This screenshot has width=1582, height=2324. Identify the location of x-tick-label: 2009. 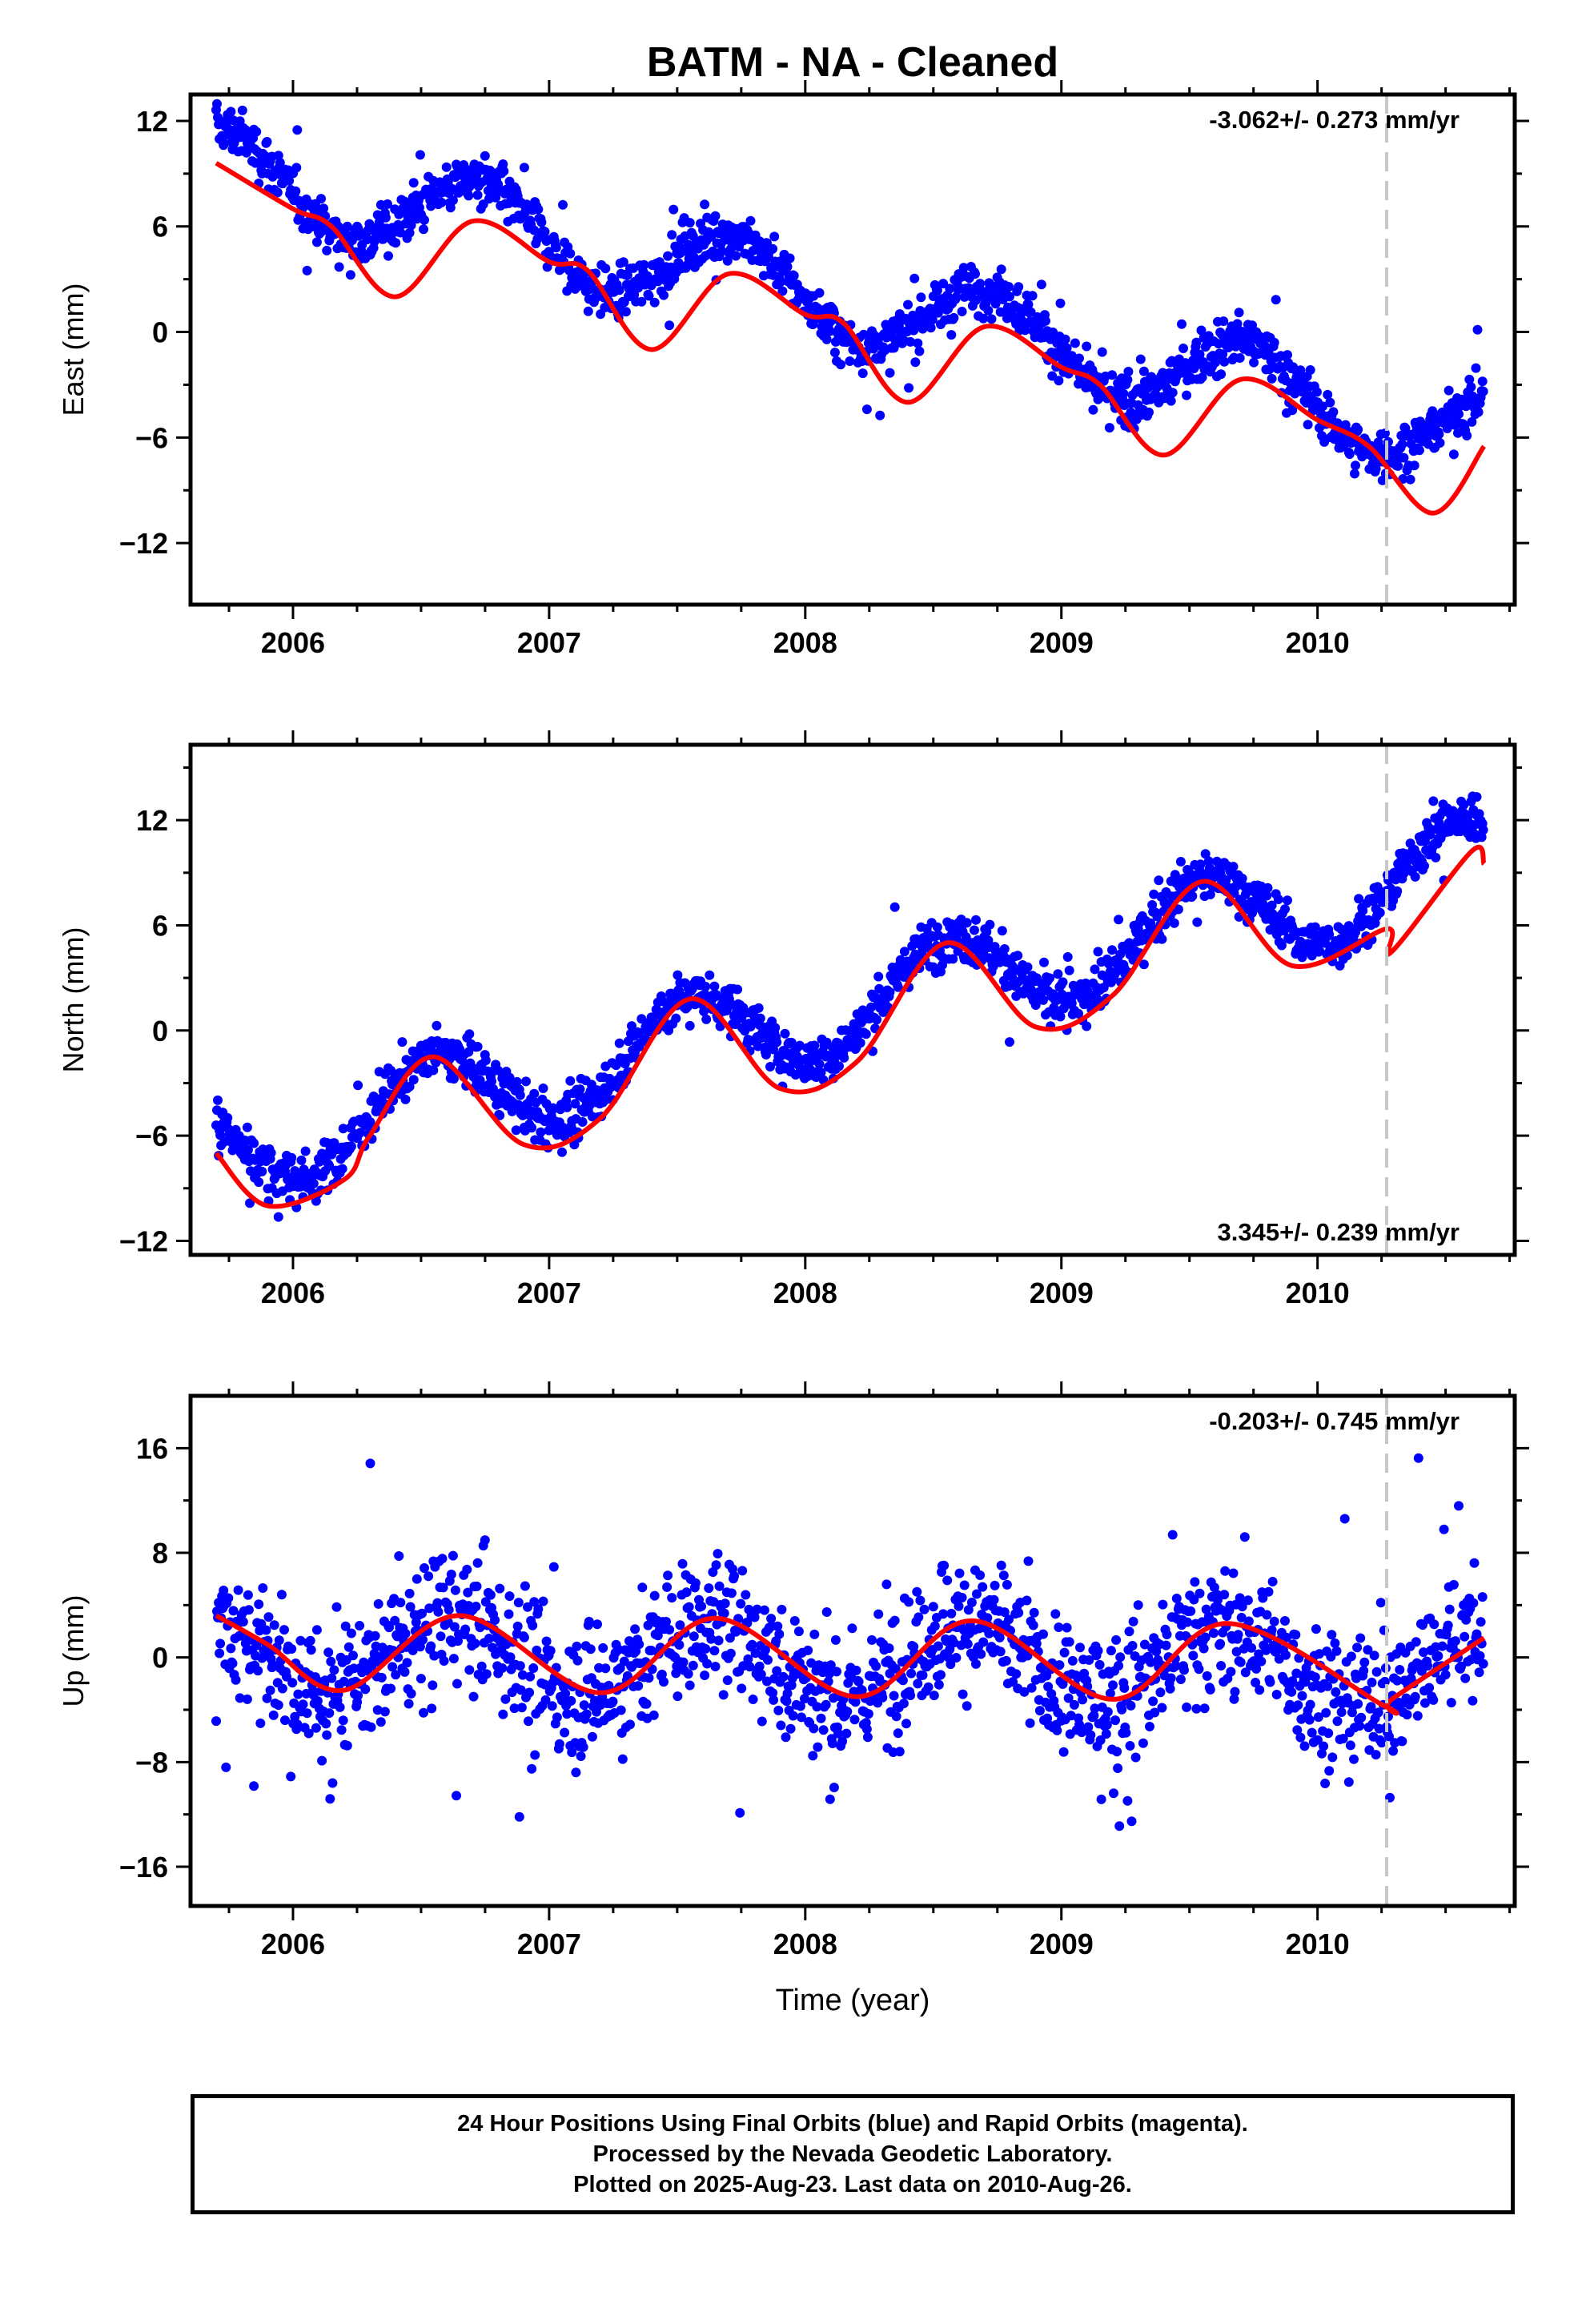
(1062, 642).